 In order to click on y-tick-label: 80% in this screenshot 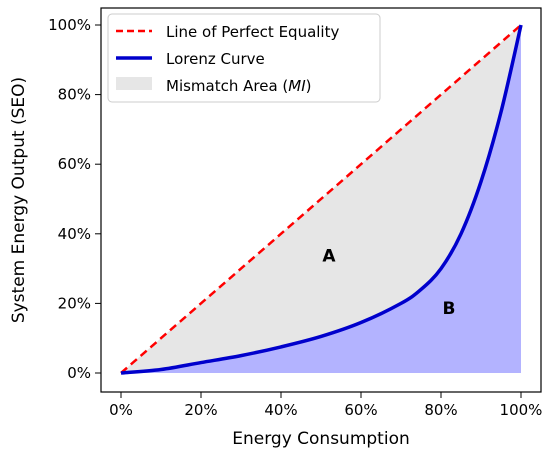, I will do `click(74, 95)`.